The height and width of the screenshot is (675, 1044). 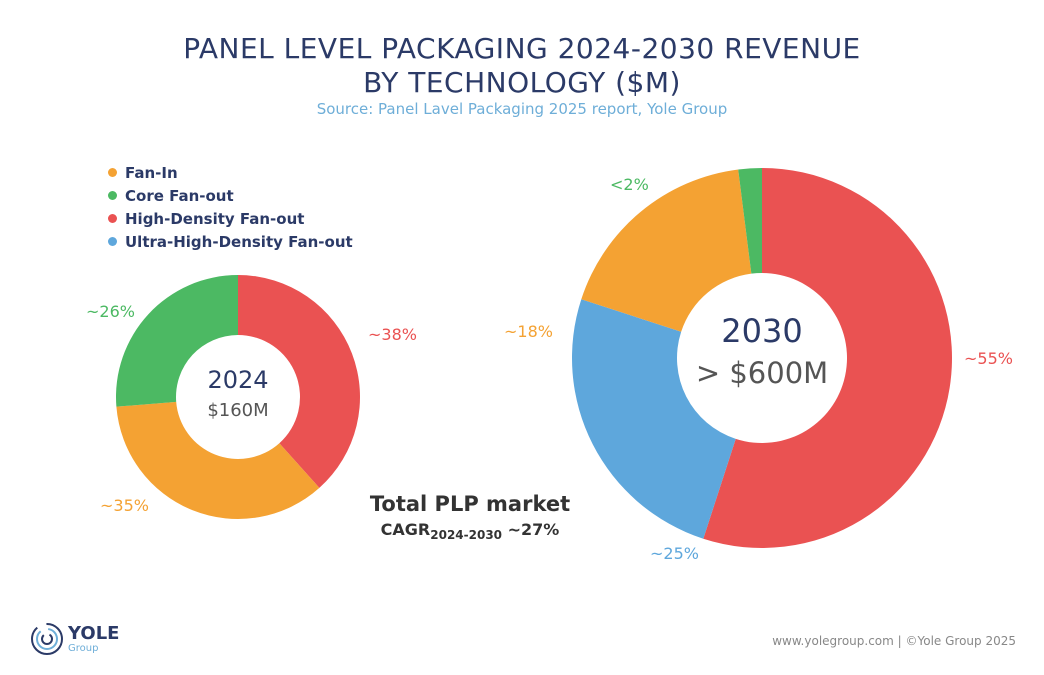 I want to click on cagr: CAGR2024-2030 ~27%, so click(x=470, y=531).